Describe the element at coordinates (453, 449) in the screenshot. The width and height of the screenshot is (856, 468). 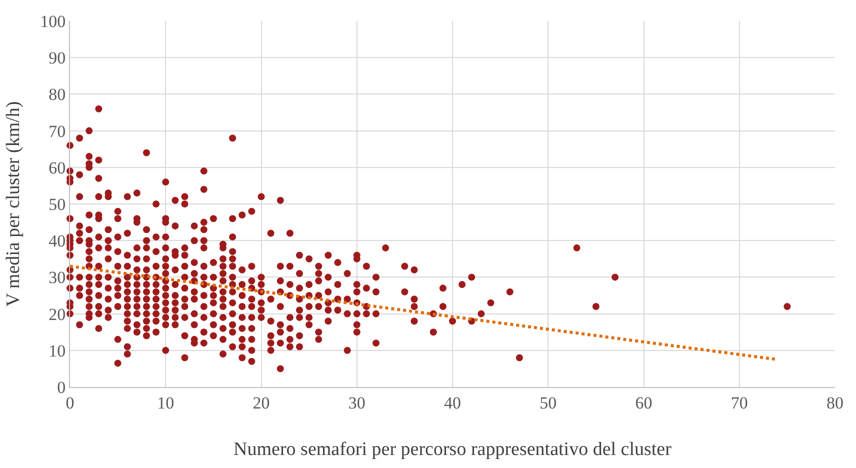
I see `x-axis-title: Numero semafori per percorso rappresentativo del cluster` at that location.